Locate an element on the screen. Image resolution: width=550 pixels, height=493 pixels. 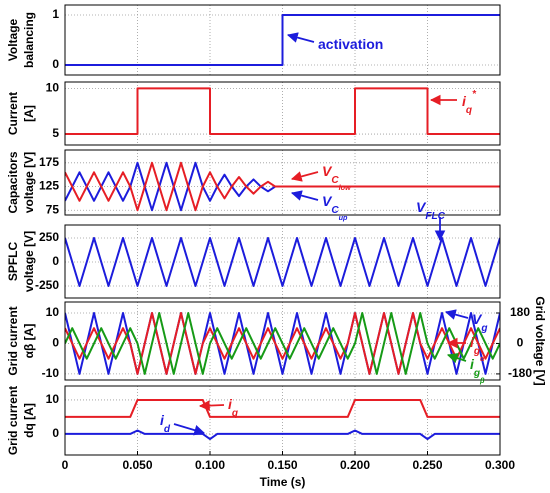
x-axis-label: Time (s) is located at coordinates (283, 482).